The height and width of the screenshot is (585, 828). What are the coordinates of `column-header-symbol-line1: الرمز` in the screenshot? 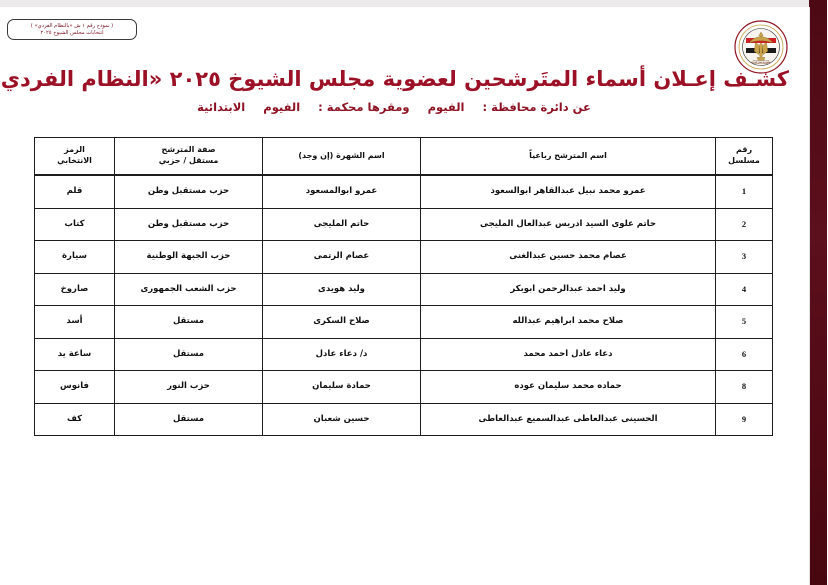 It's located at (75, 150).